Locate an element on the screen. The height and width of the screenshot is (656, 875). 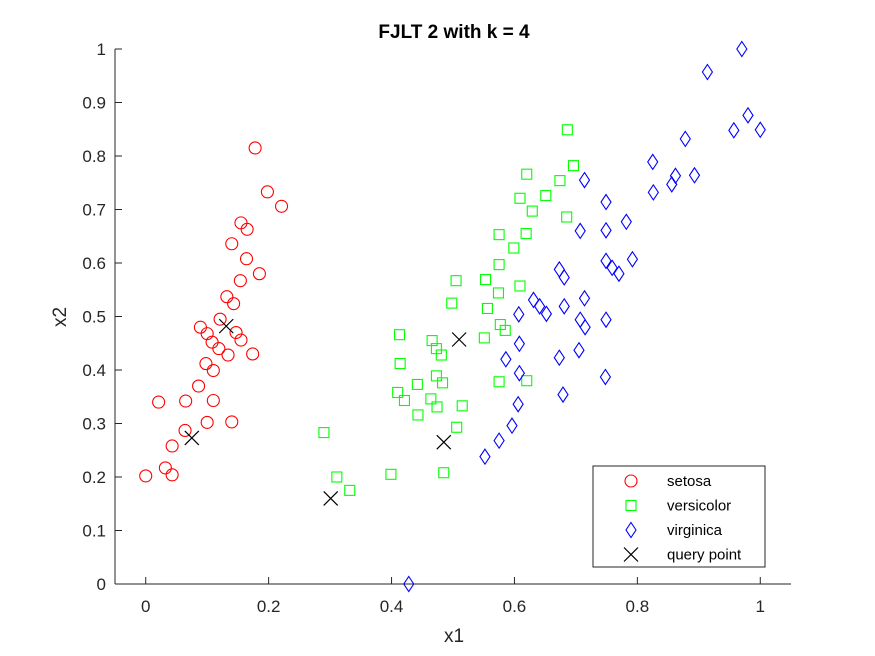
x-tick-label: 1 is located at coordinates (760, 606).